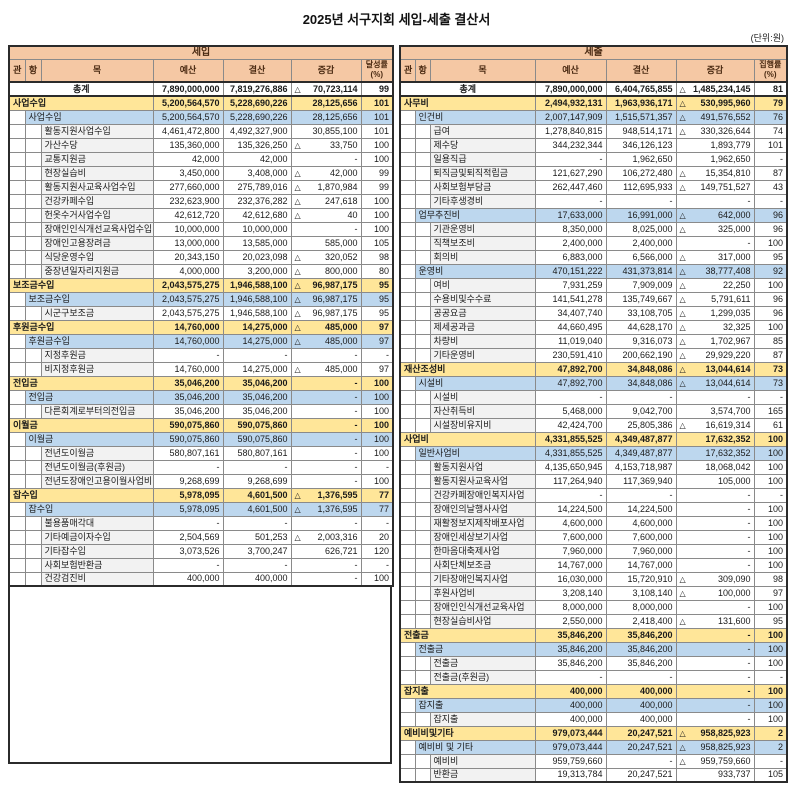 The height and width of the screenshot is (786, 793). What do you see at coordinates (570, 411) in the screenshot?
I see `cell-budget: 5,468,000` at bounding box center [570, 411].